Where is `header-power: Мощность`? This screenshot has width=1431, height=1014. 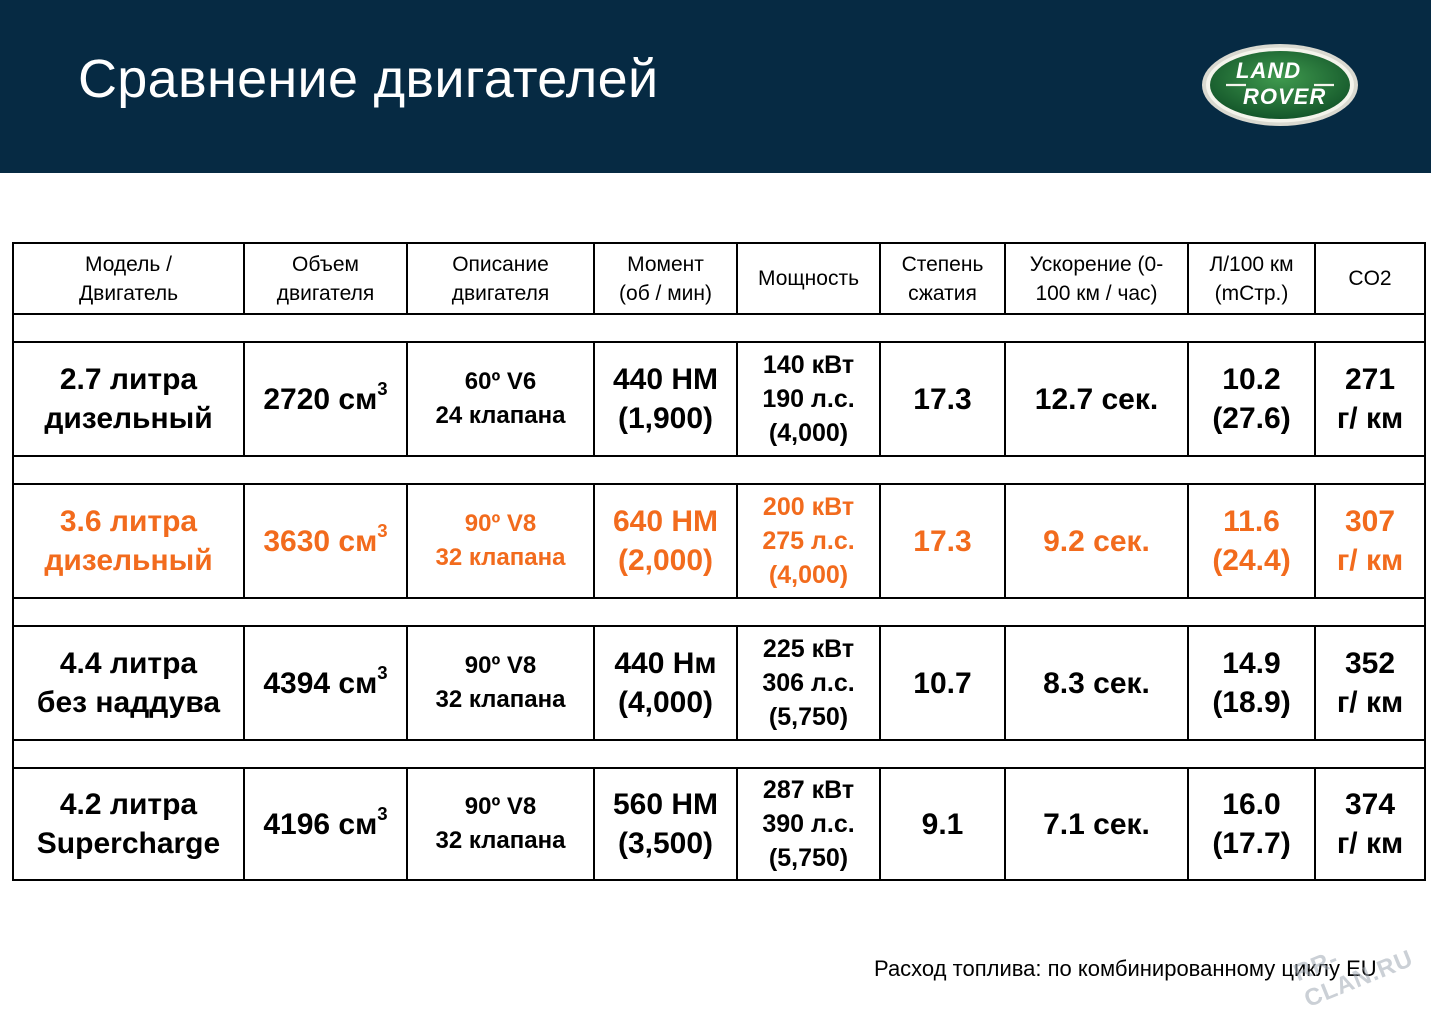 header-power: Мощность is located at coordinates (808, 278).